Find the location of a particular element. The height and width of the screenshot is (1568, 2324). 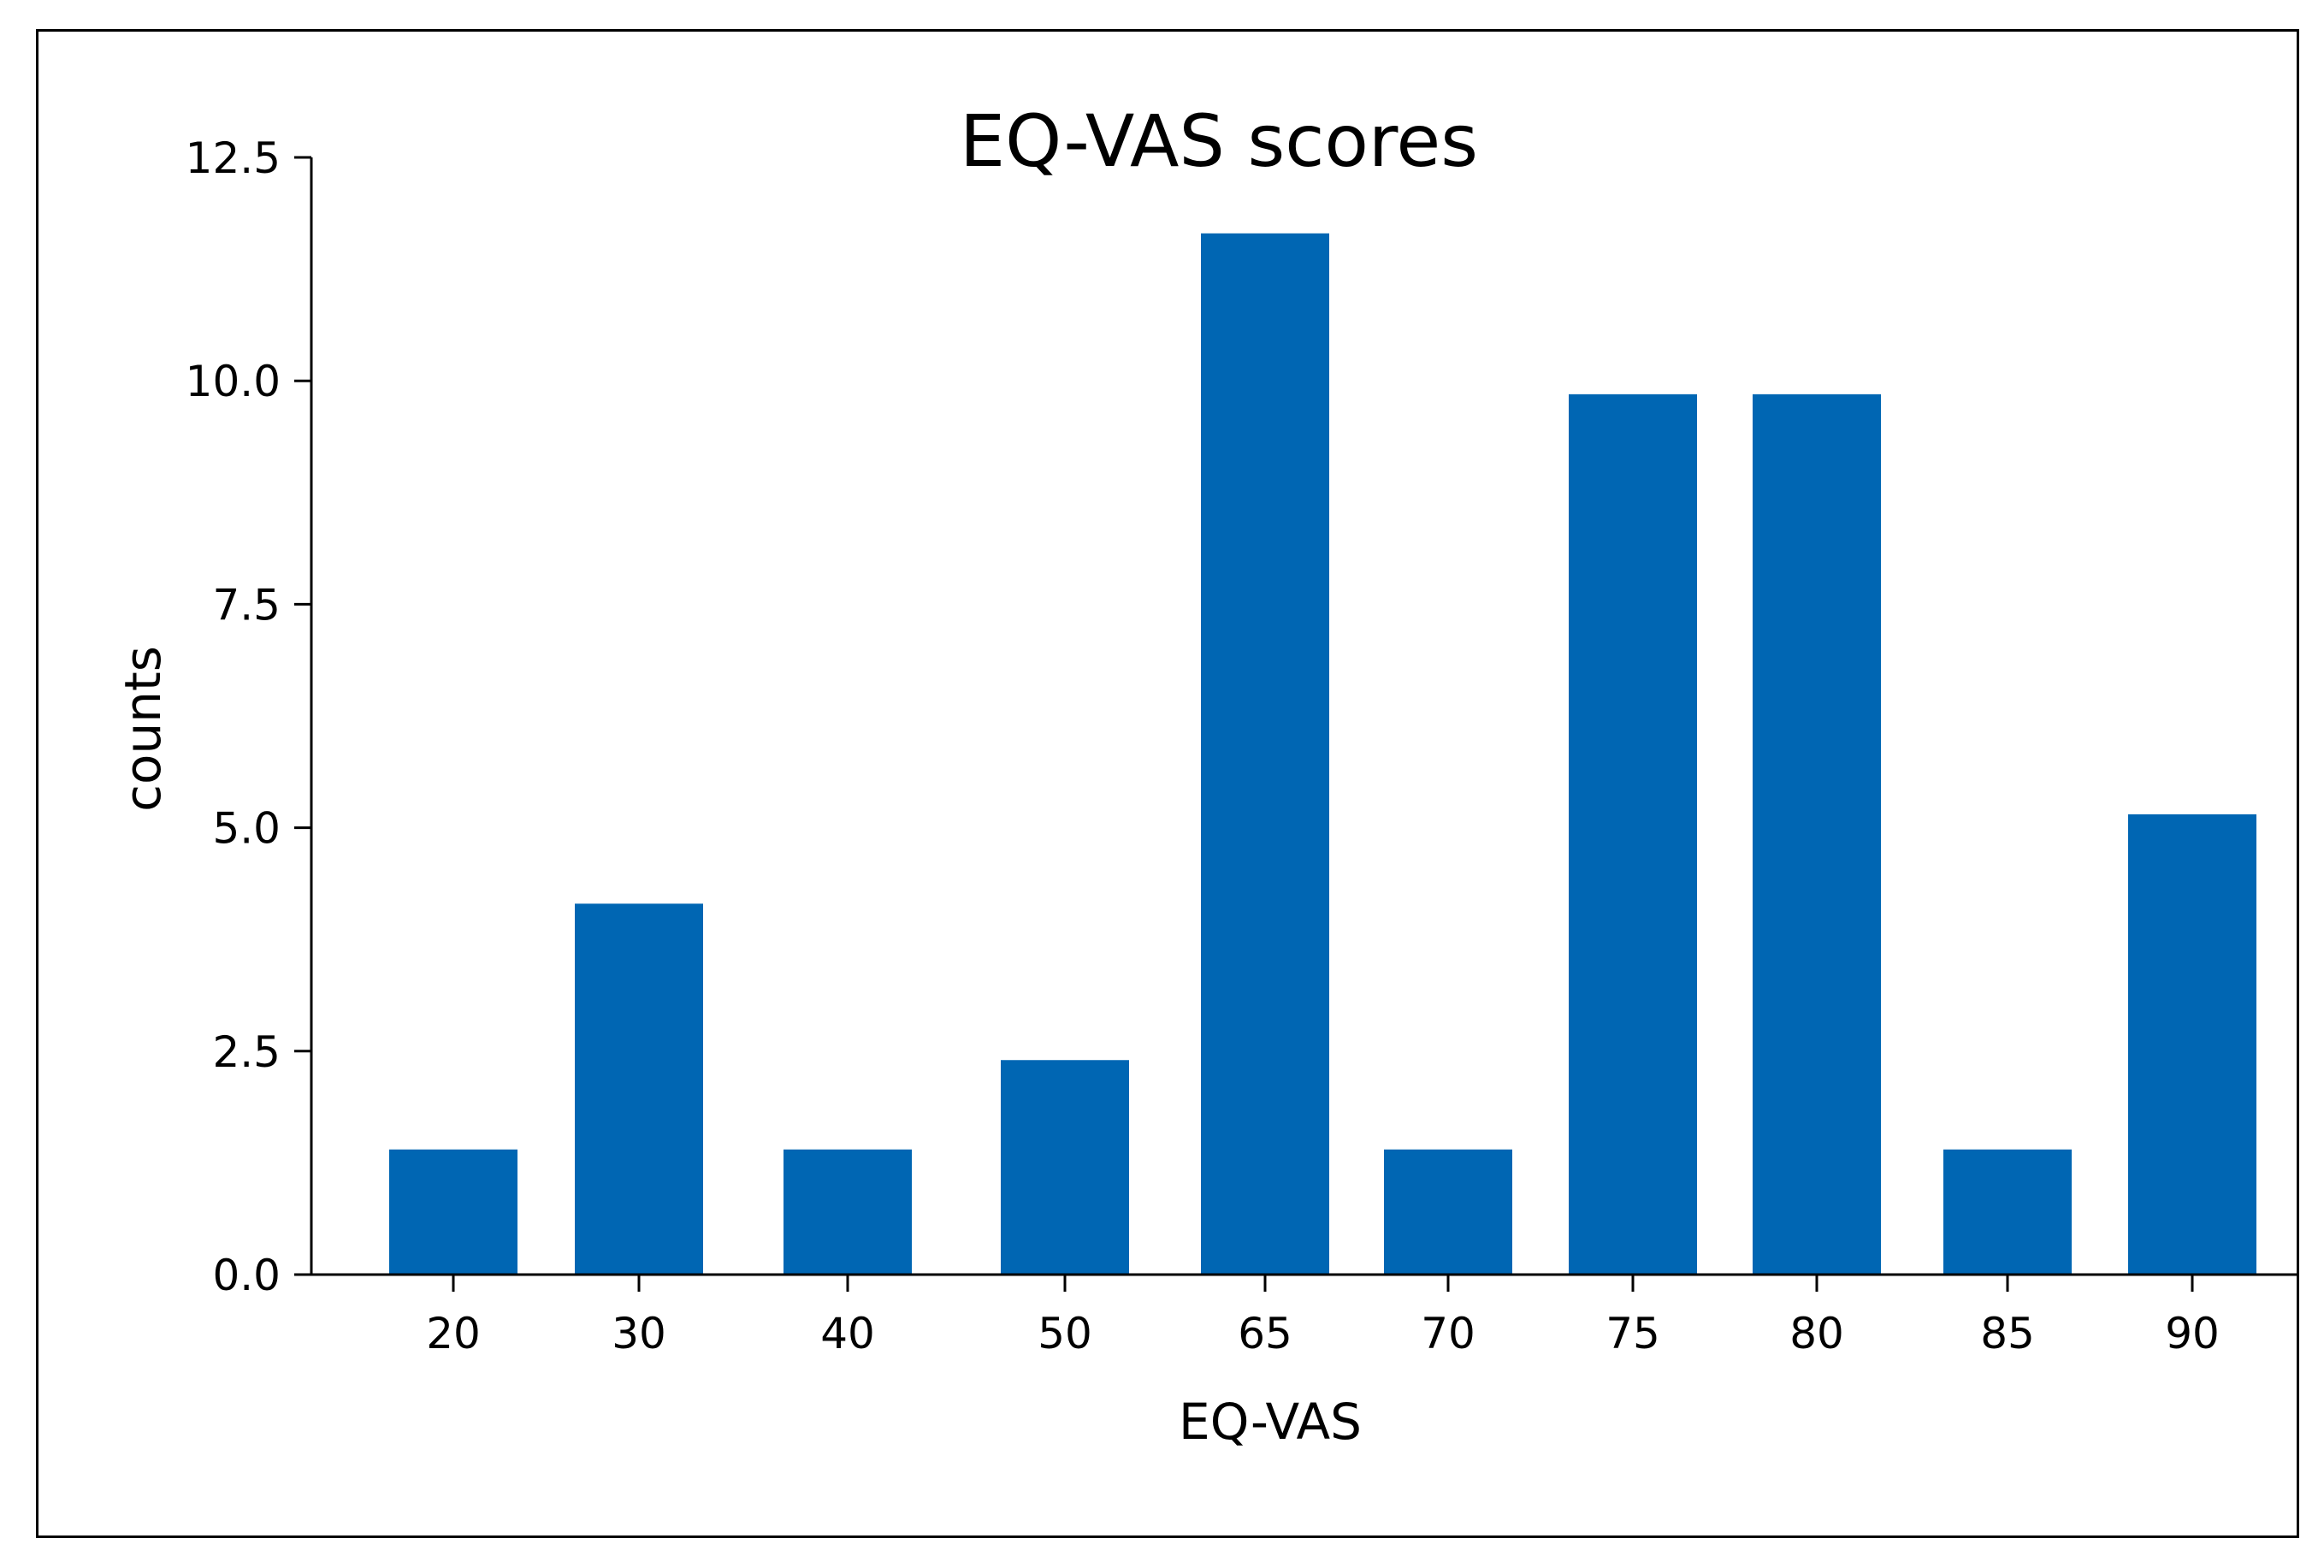

y-axis-ticks: 0.0 2.5 5.0 7.5 10.0 12.5 is located at coordinates (249, 716).